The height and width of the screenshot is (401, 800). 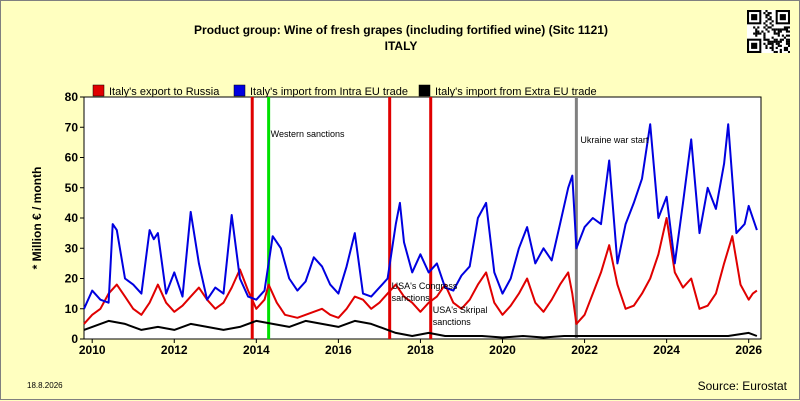 What do you see at coordinates (748, 350) in the screenshot?
I see `x-tick-label: 2026` at bounding box center [748, 350].